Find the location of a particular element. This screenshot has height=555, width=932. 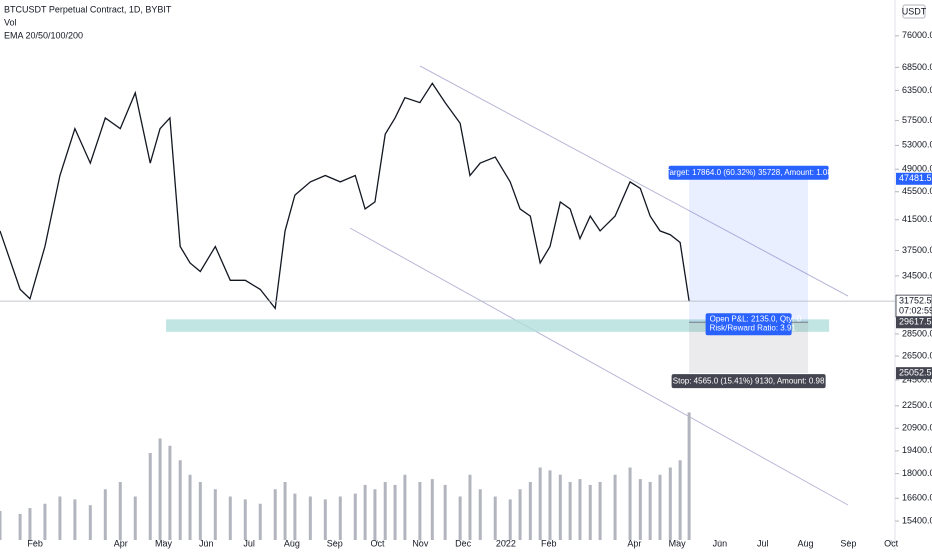

x-tick-label: May is located at coordinates (164, 543).